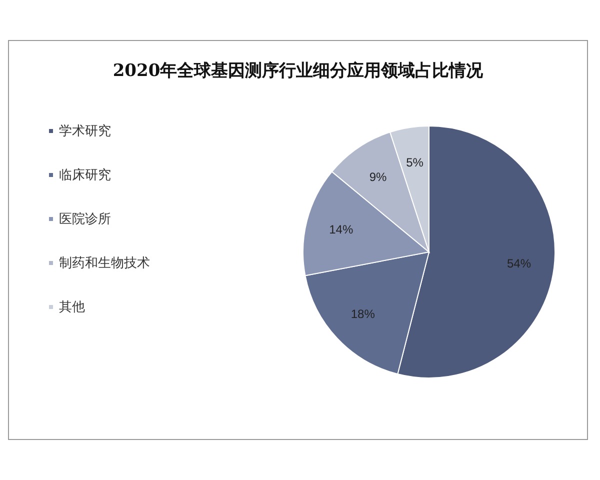  I want to click on legend-label: 医院诊所, so click(85, 219).